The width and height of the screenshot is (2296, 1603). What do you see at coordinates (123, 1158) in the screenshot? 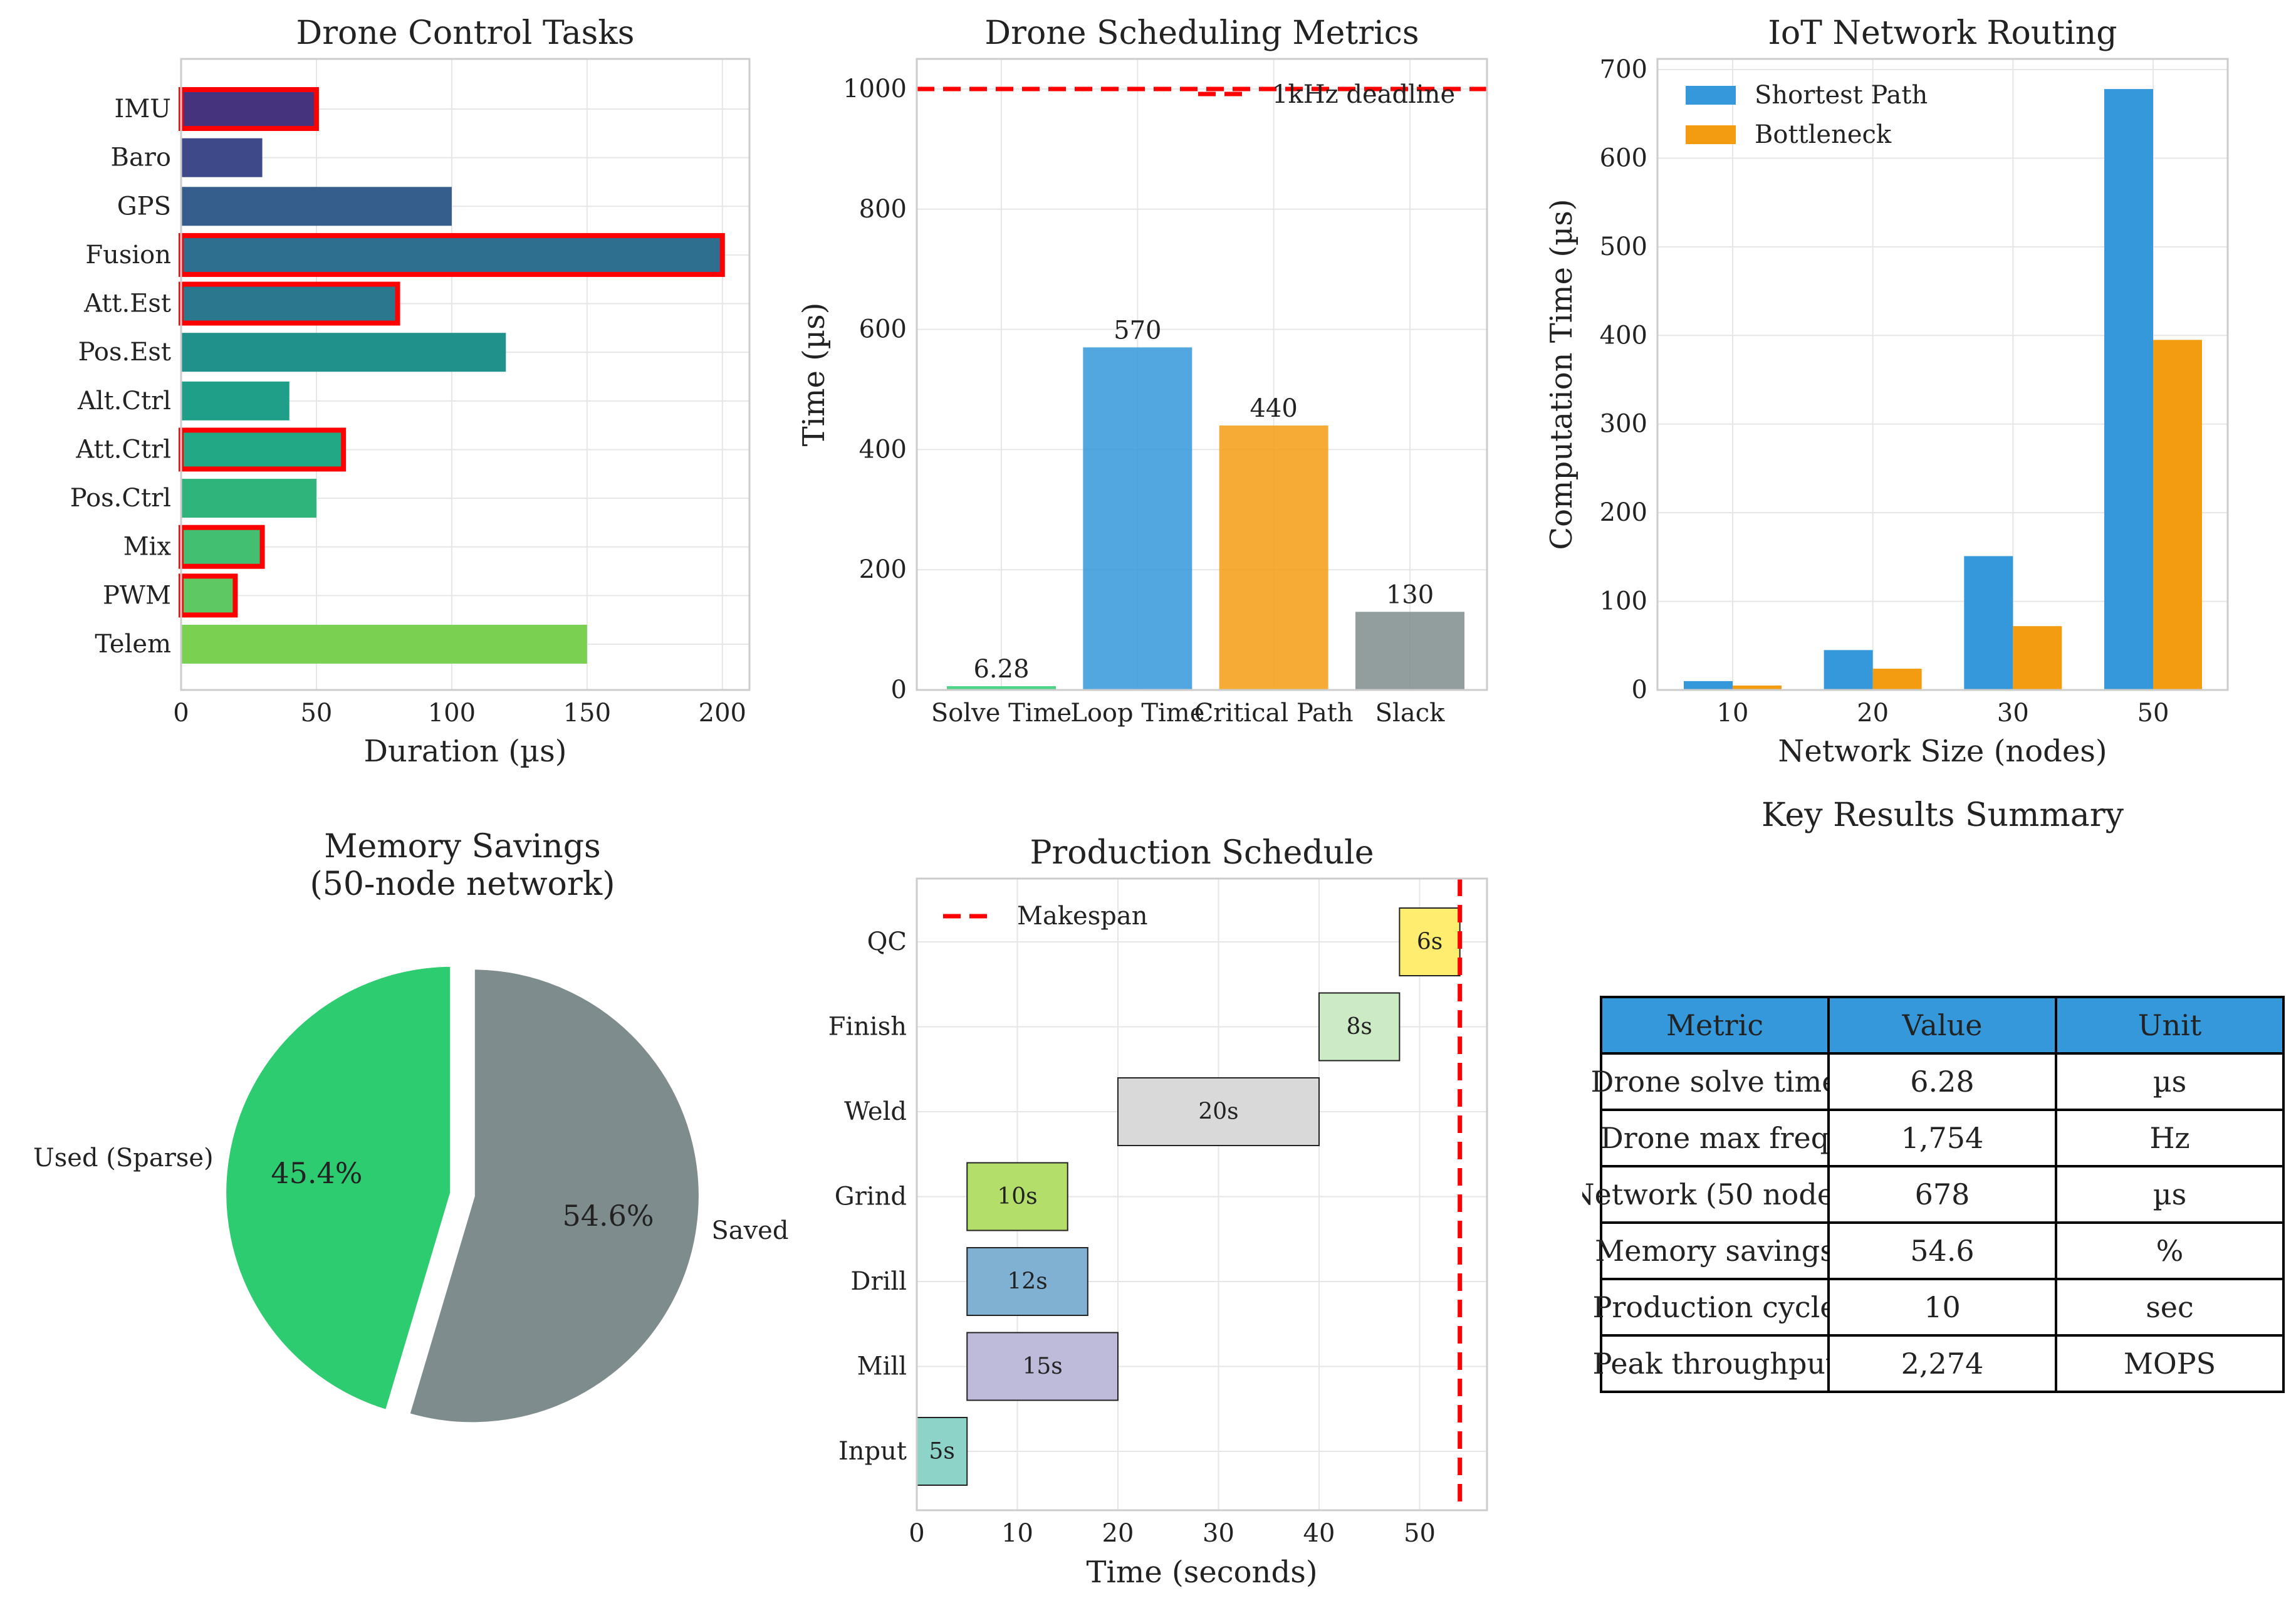
I see `pie-slice-label: Used (Sparse)` at bounding box center [123, 1158].